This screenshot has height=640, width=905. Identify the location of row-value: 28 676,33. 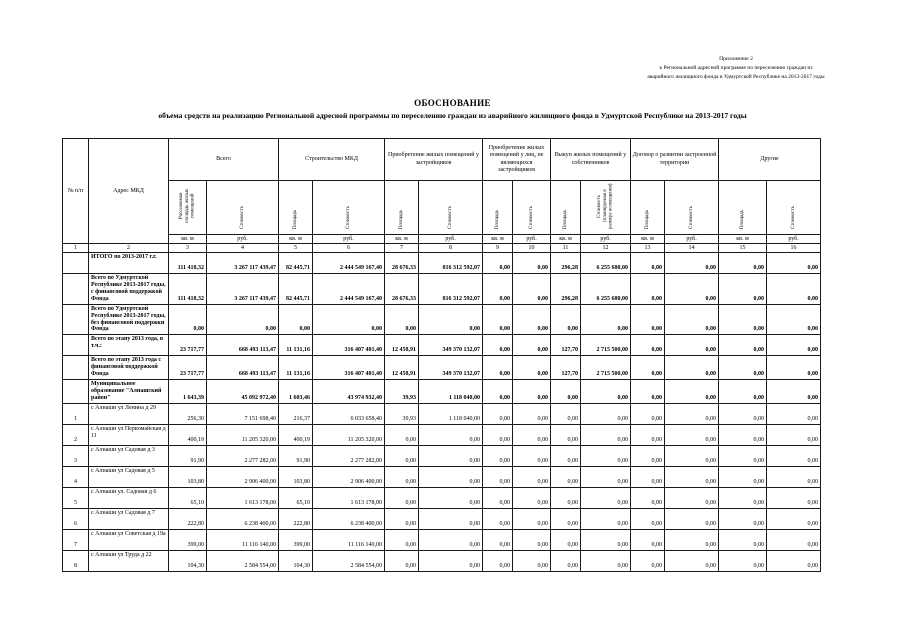
(402, 263).